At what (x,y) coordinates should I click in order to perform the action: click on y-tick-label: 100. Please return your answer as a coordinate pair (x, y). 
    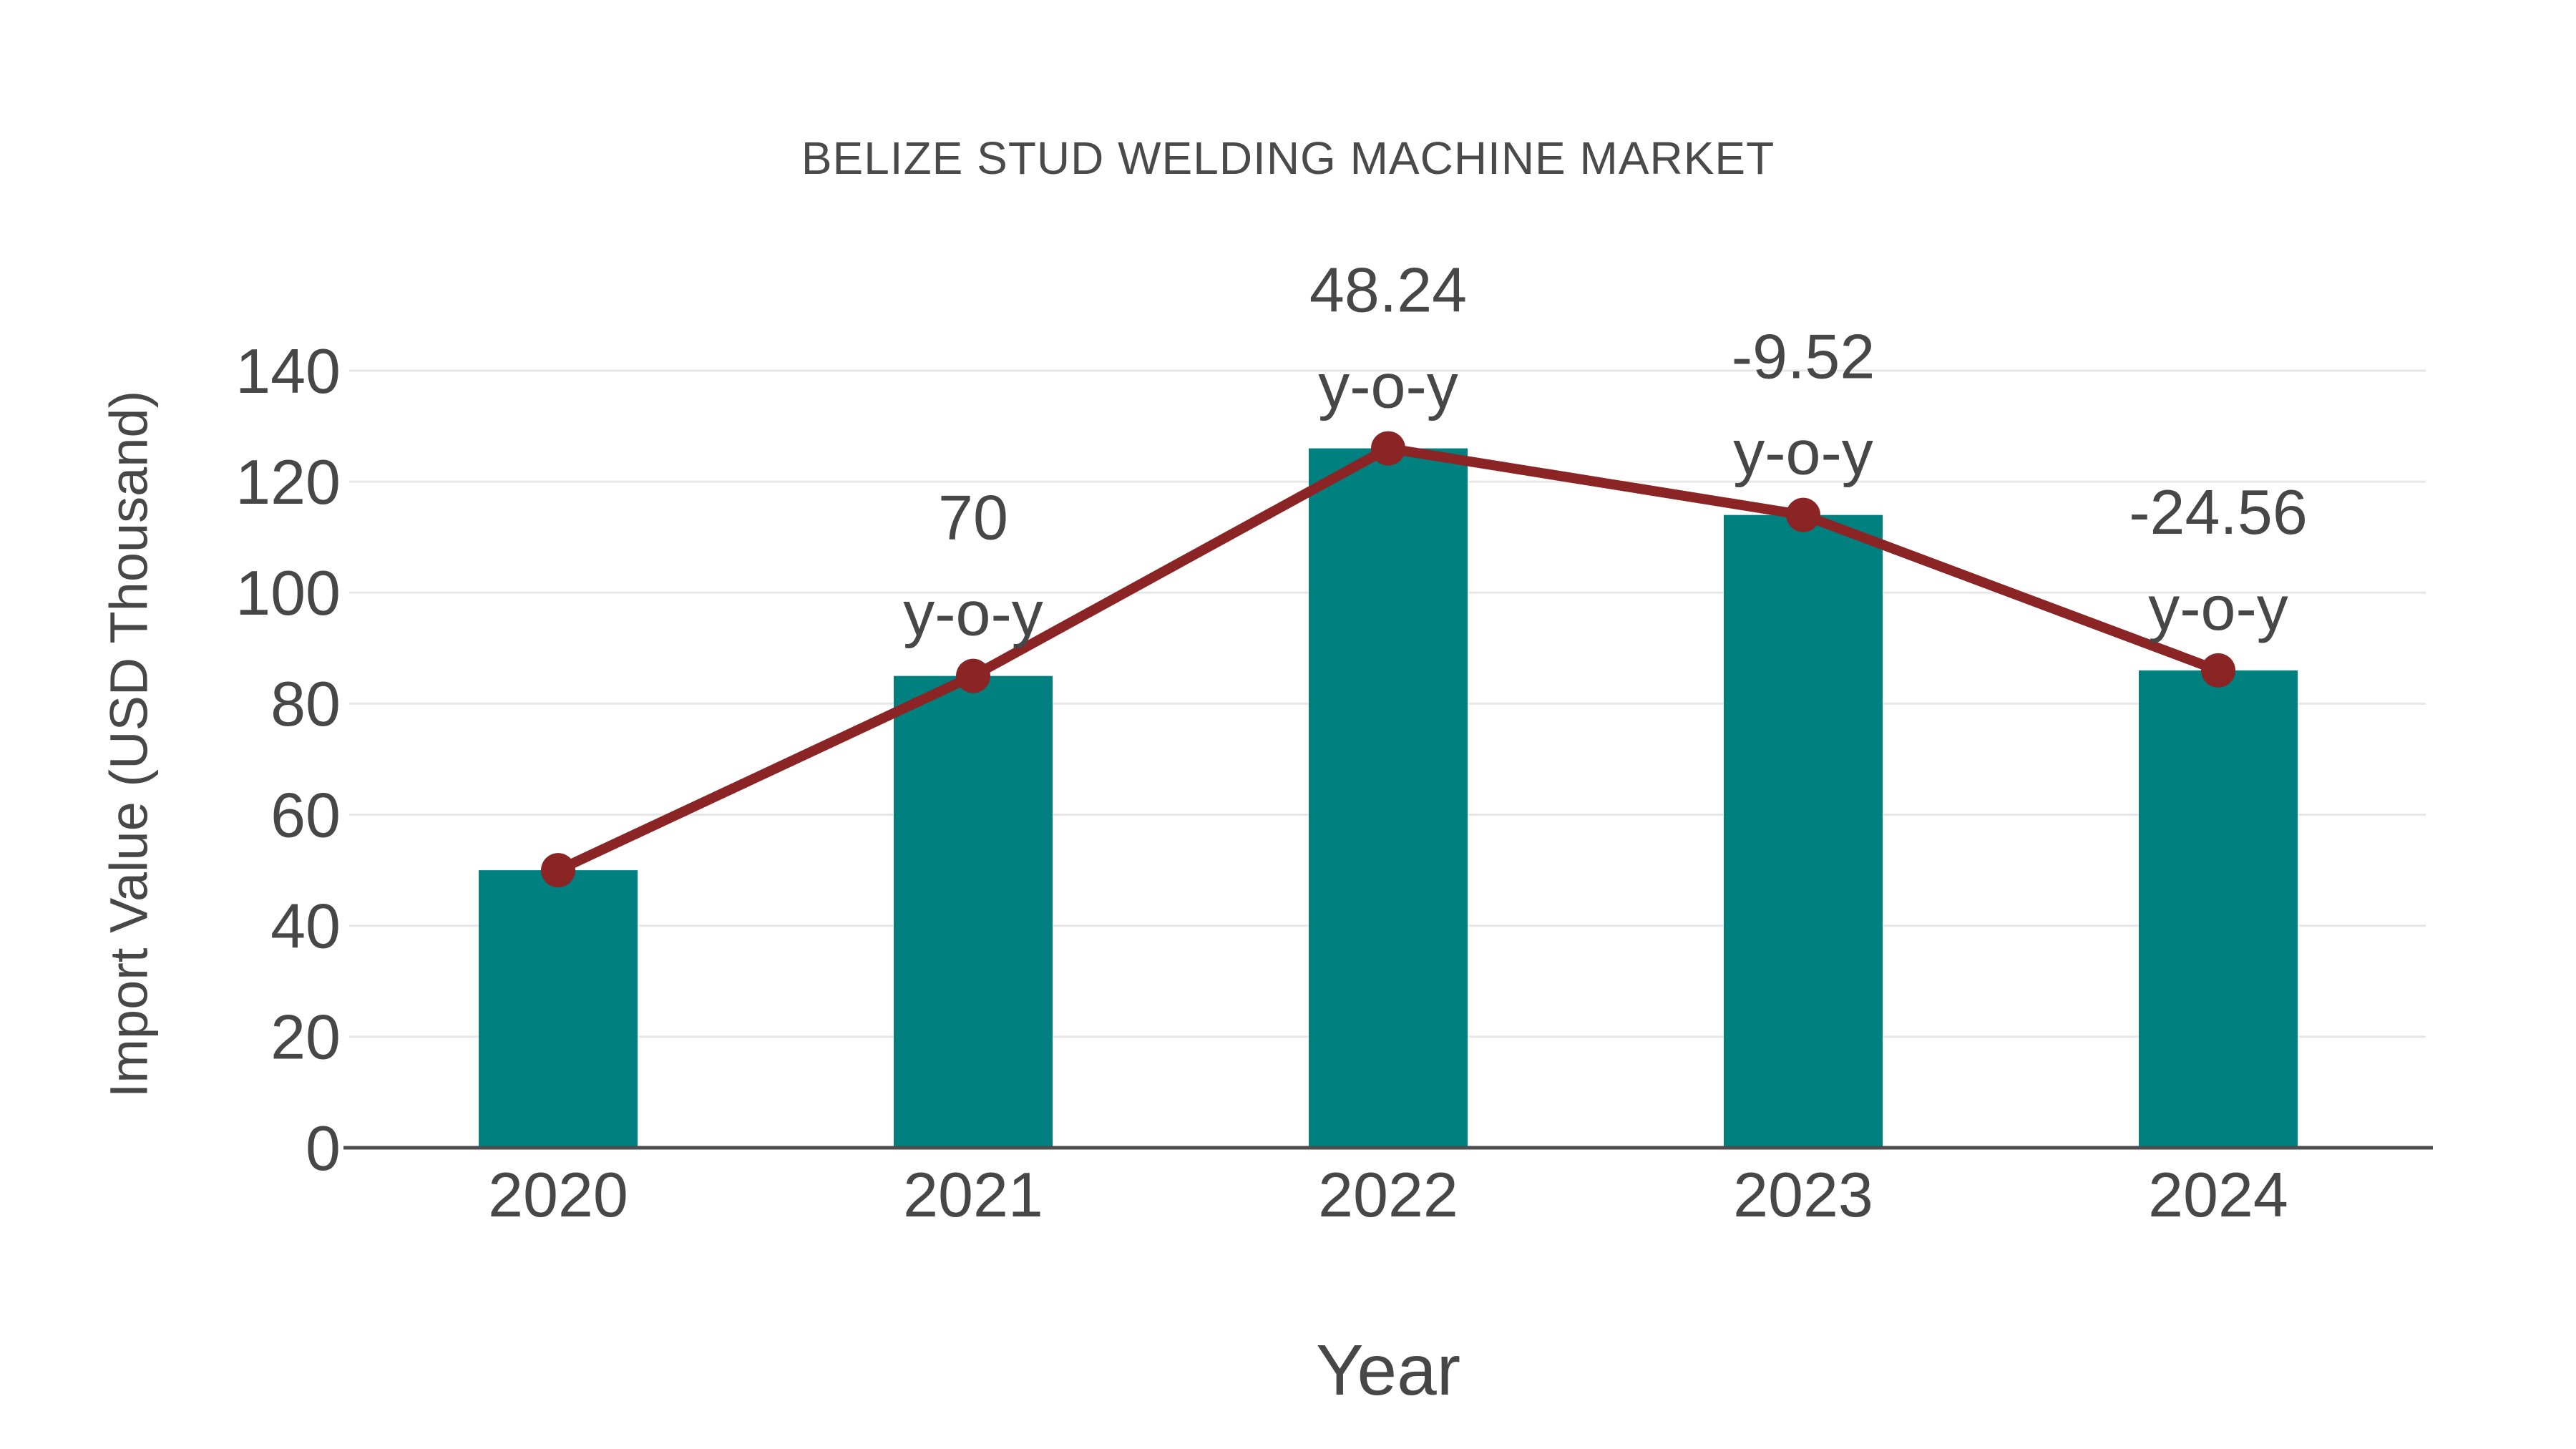
    Looking at the image, I should click on (288, 592).